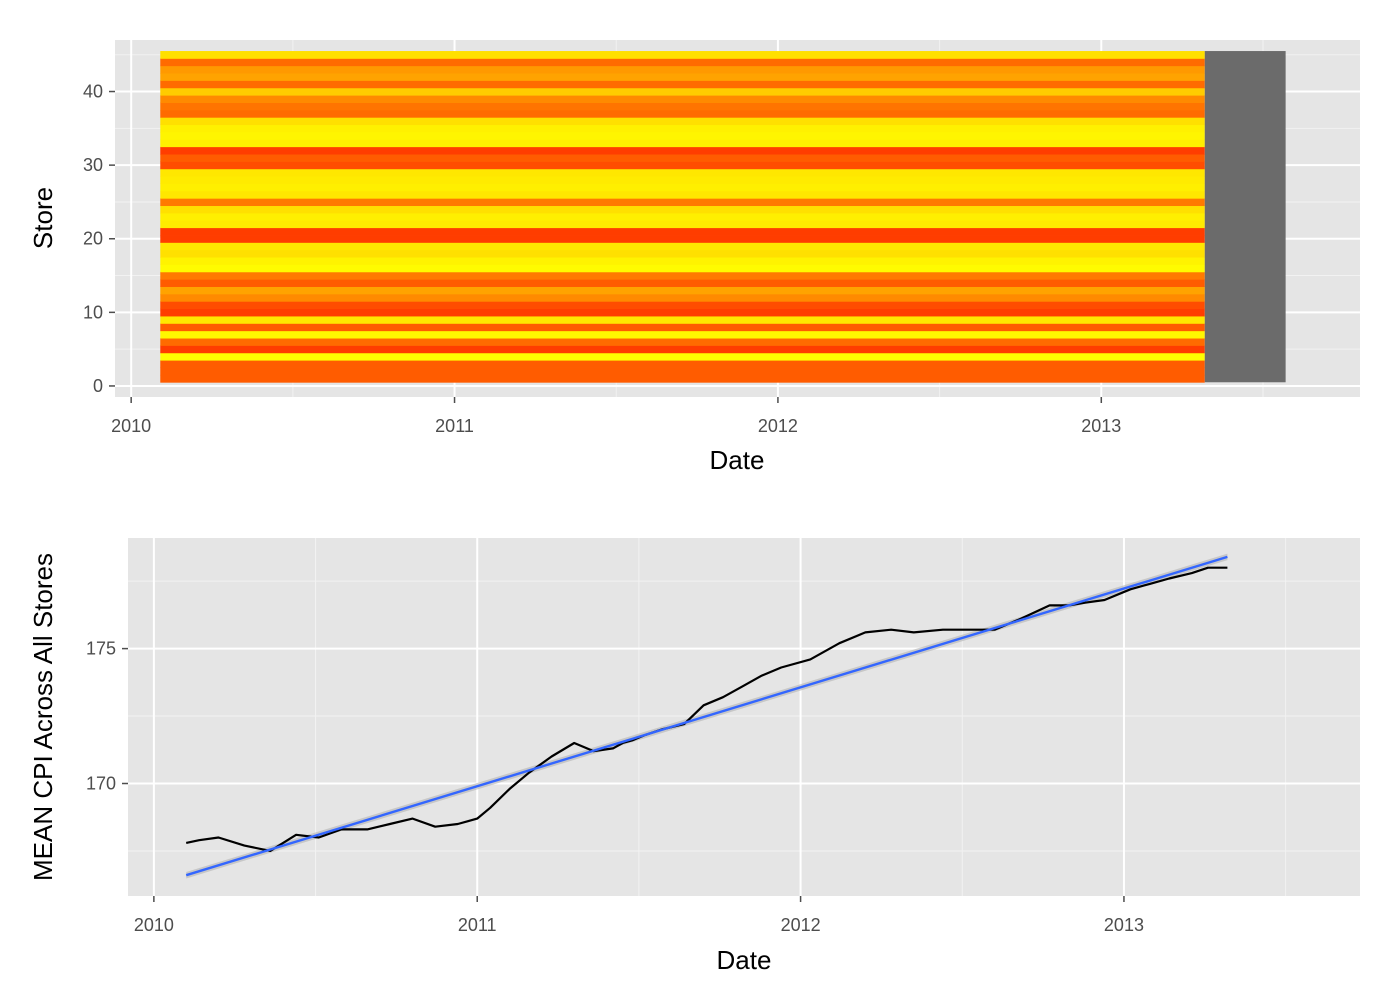 Image resolution: width=1400 pixels, height=1000 pixels. Describe the element at coordinates (101, 784) in the screenshot. I see `line-y-tick-label: 170` at that location.